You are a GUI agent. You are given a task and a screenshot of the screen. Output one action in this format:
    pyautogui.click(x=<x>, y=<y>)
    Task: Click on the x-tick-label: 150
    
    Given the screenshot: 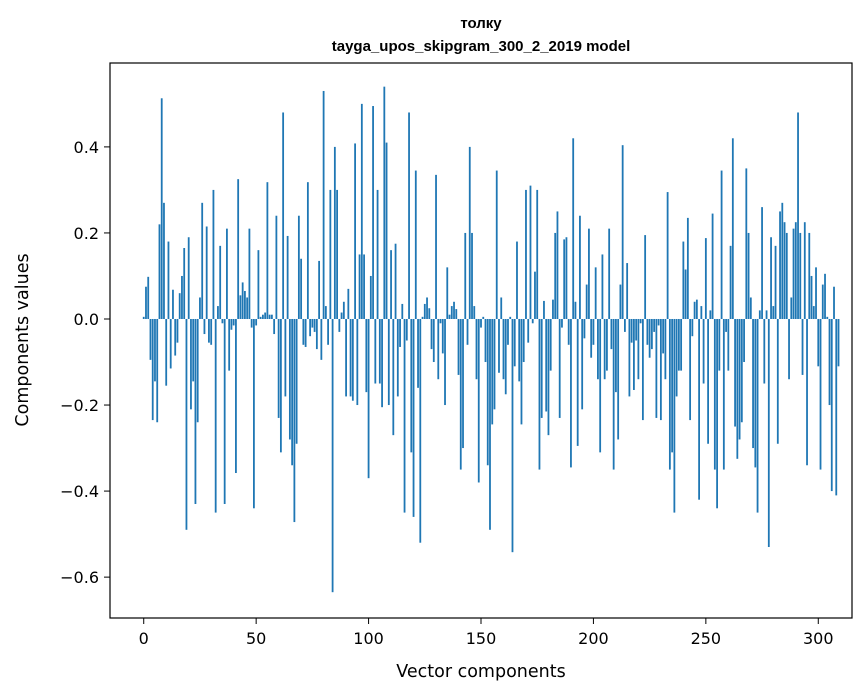 What is the action you would take?
    pyautogui.click(x=481, y=638)
    